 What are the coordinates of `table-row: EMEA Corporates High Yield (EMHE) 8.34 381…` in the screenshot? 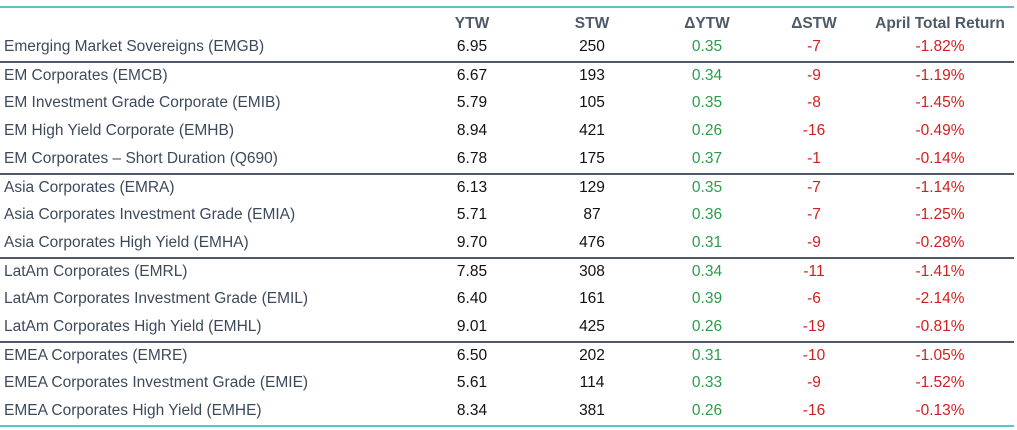 It's located at (507, 411).